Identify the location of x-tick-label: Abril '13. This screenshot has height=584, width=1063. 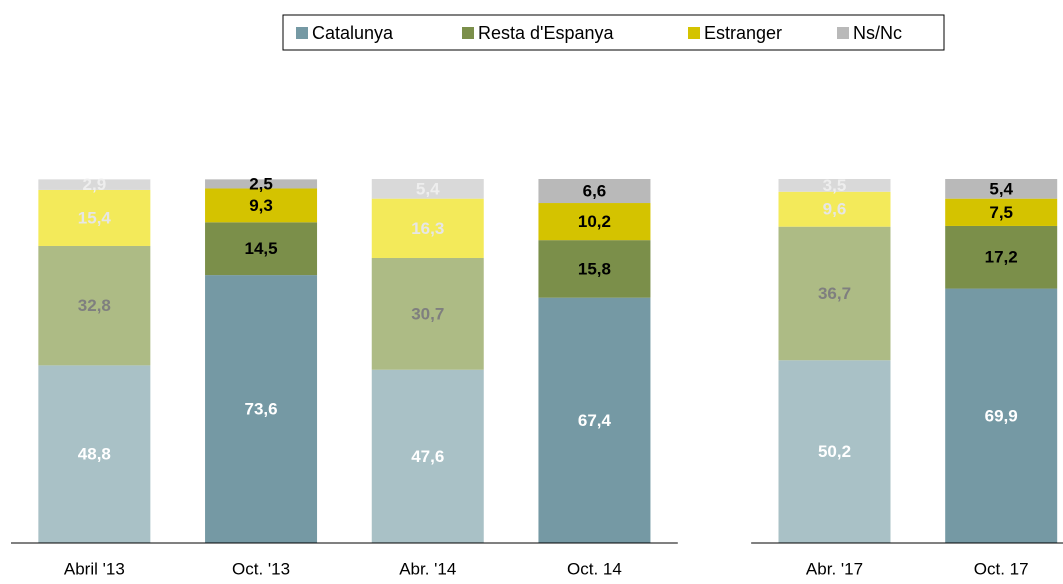
(94, 568).